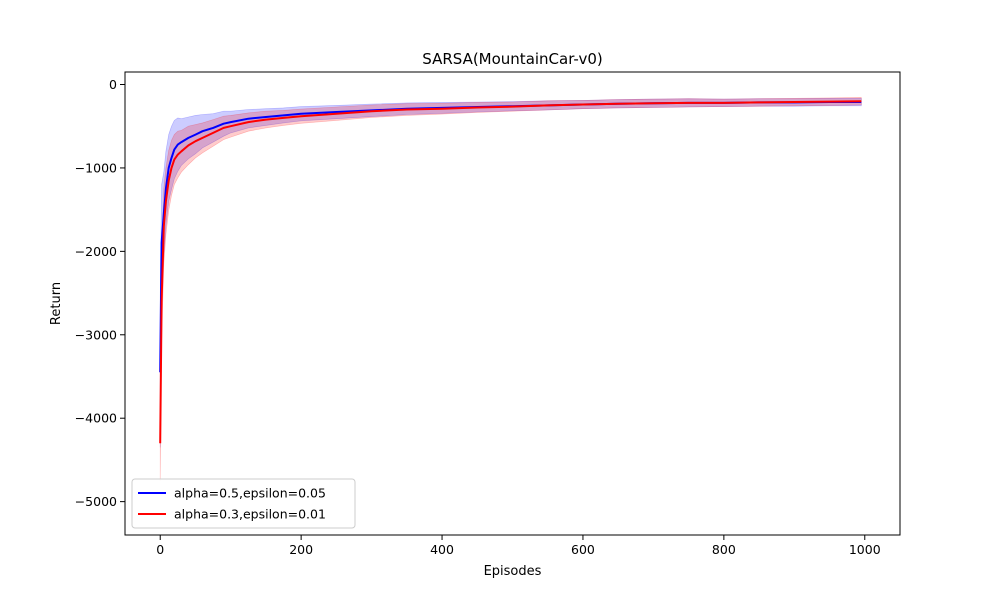 Image resolution: width=1000 pixels, height=600 pixels. What do you see at coordinates (96, 334) in the screenshot?
I see `y-tick-label: −3000` at bounding box center [96, 334].